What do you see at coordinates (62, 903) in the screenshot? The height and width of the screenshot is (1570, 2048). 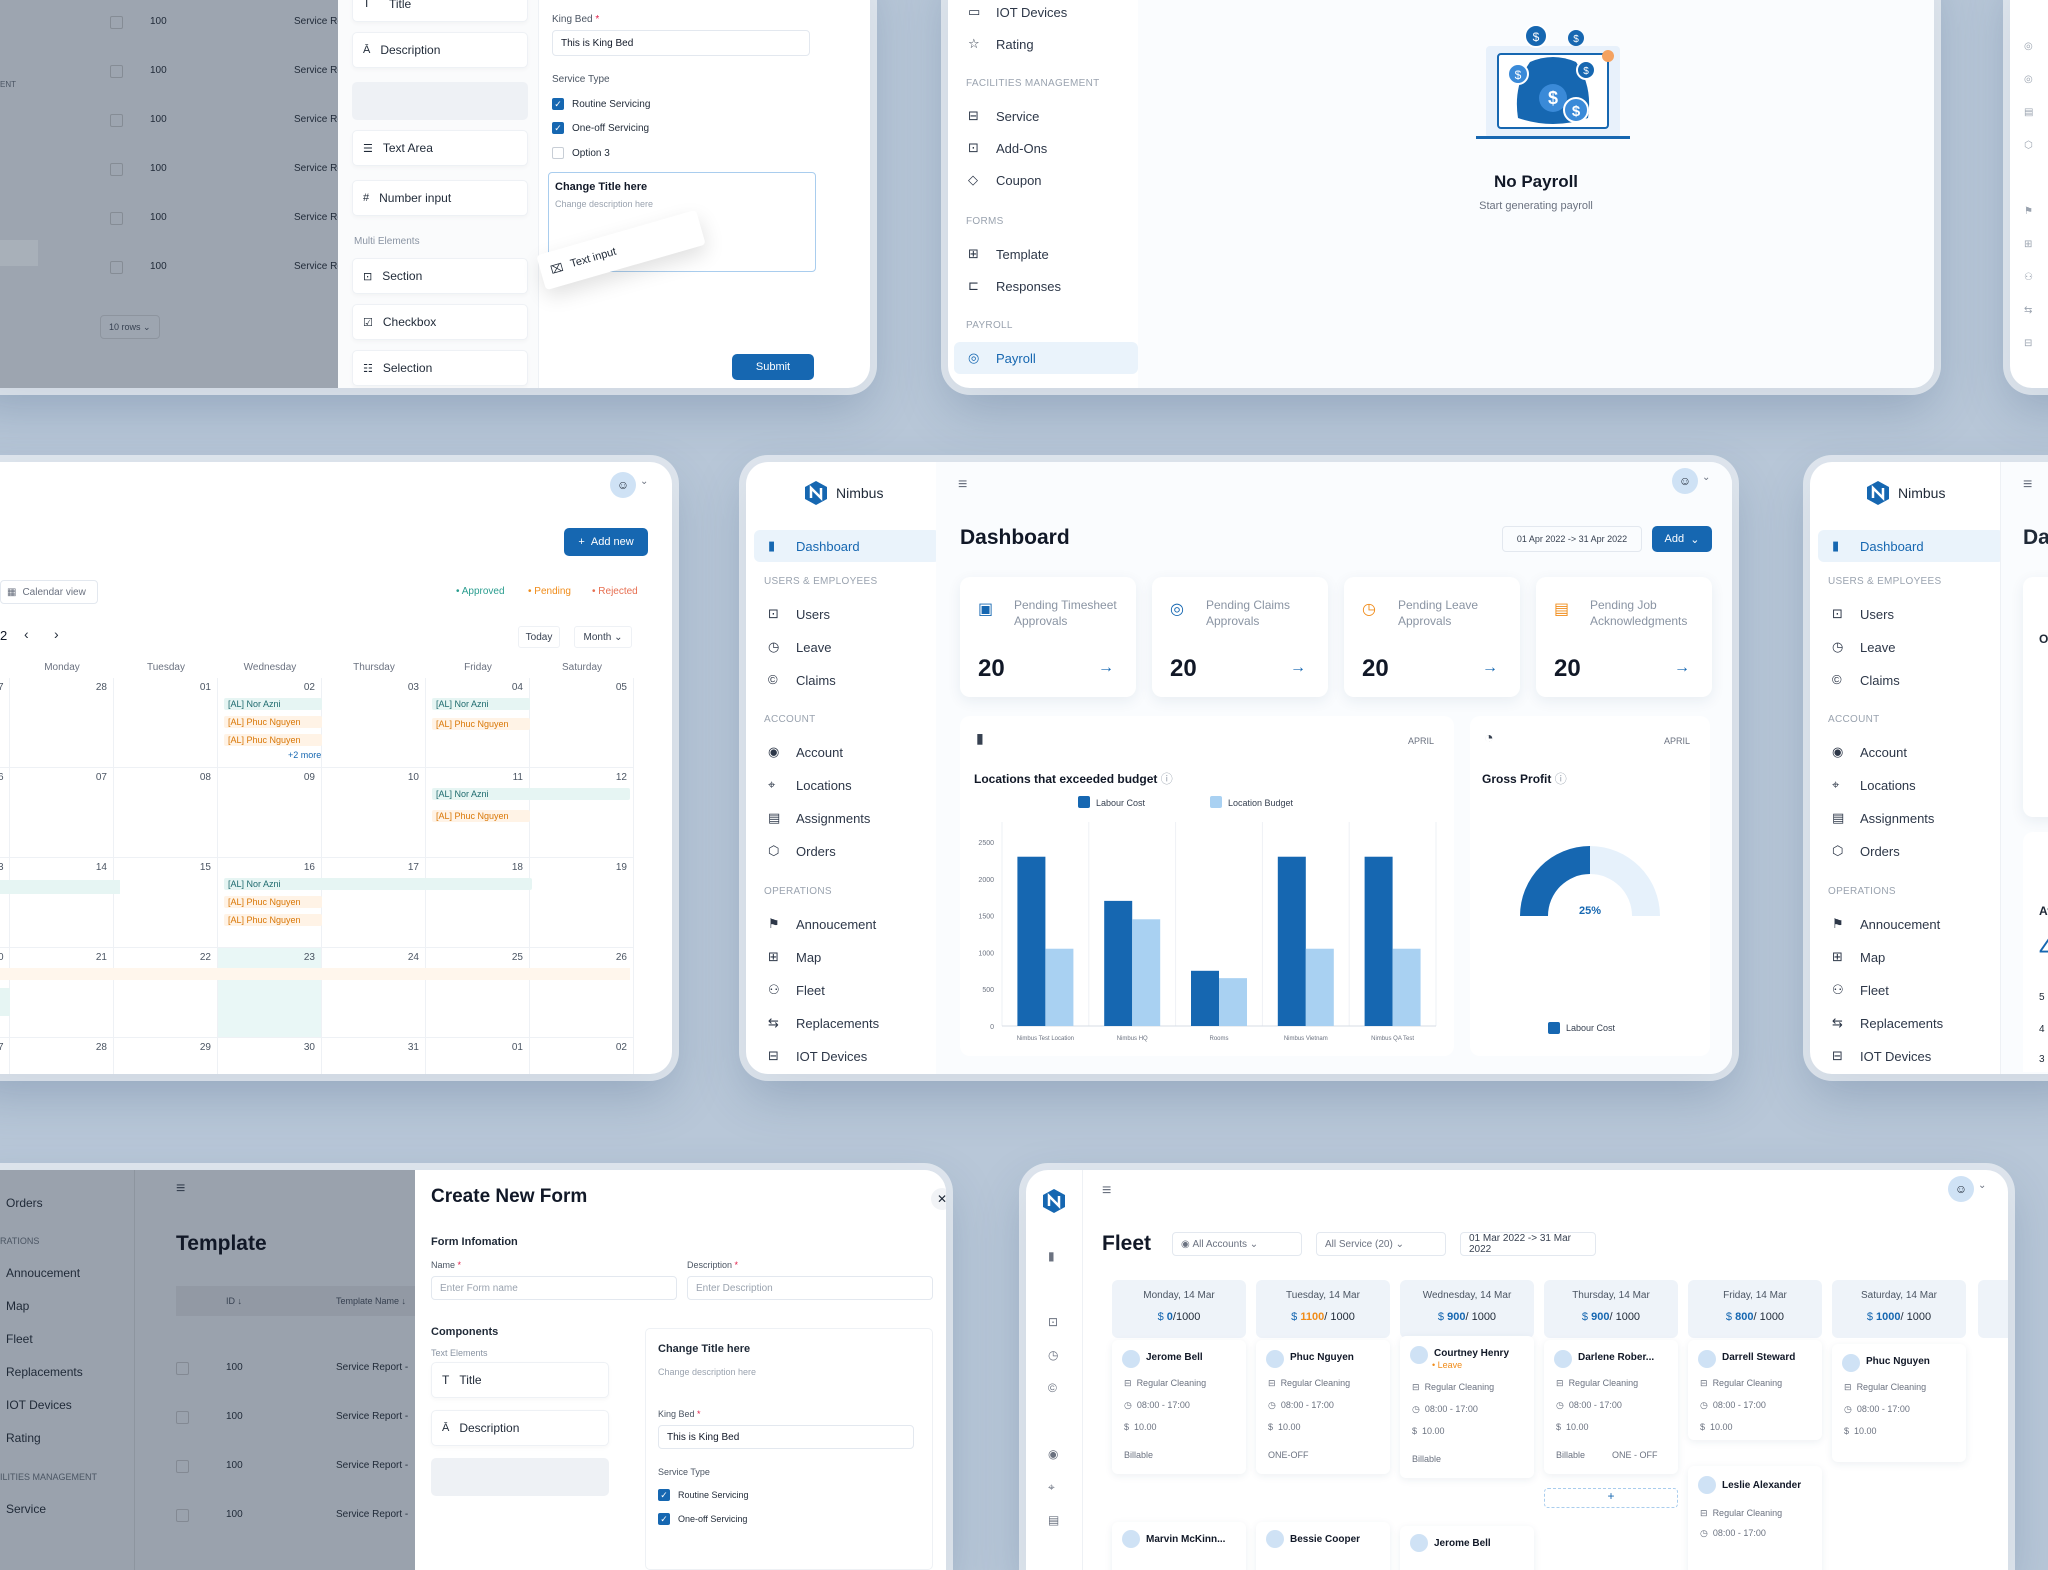 I see `calendar-day-cell: 14` at bounding box center [62, 903].